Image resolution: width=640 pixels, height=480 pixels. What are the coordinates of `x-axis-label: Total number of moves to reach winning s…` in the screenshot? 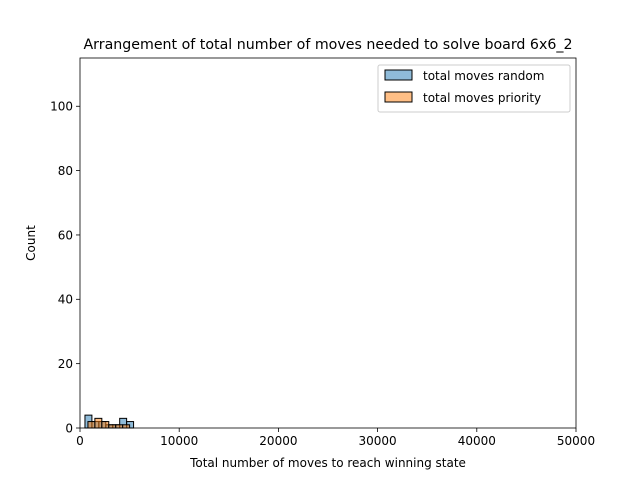 It's located at (327, 463).